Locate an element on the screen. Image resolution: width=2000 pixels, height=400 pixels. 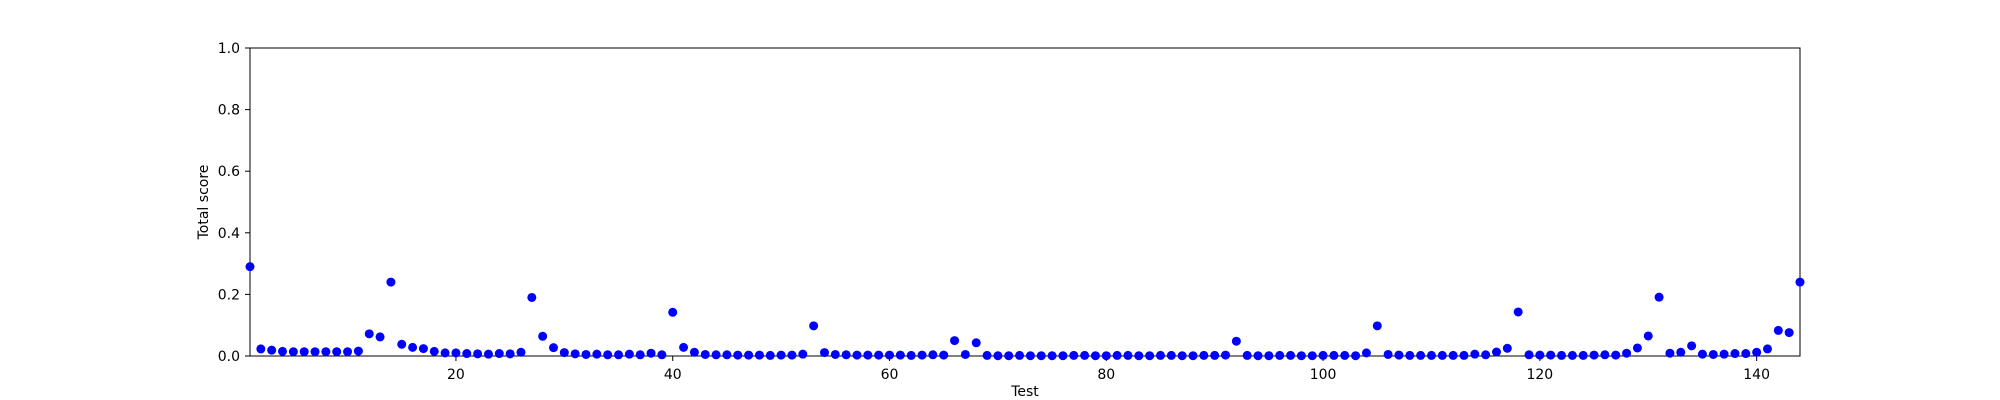
y-tick-label: 0.2 is located at coordinates (229, 295).